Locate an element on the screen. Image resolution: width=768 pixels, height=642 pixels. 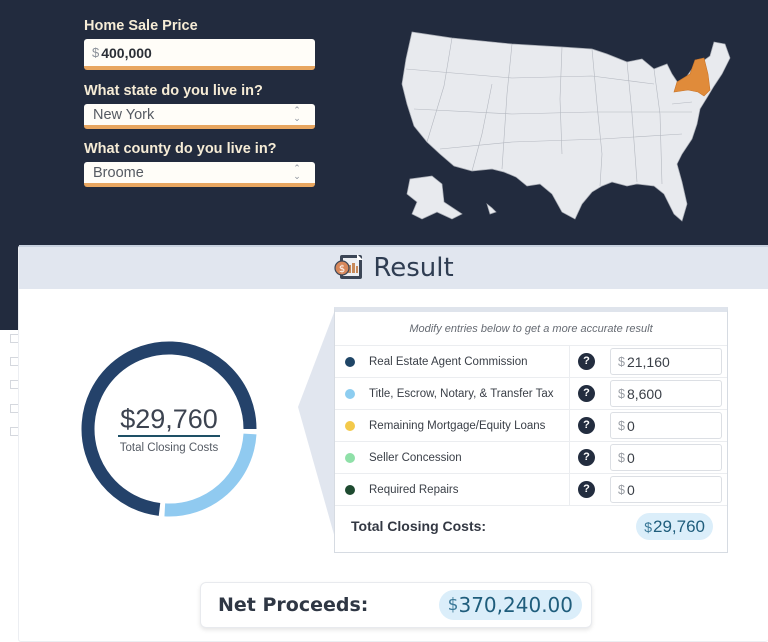
county-value: Broome is located at coordinates (118, 172).